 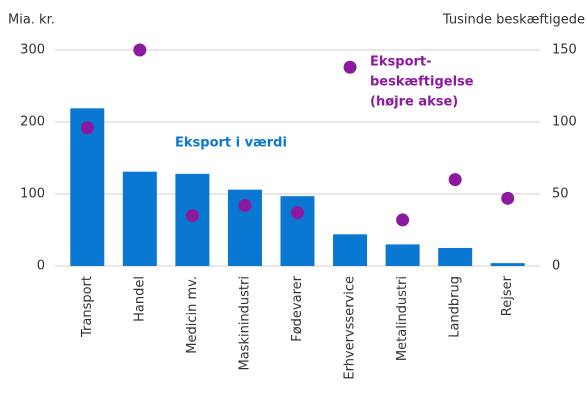 What do you see at coordinates (32, 122) in the screenshot?
I see `y-tick-label: 200` at bounding box center [32, 122].